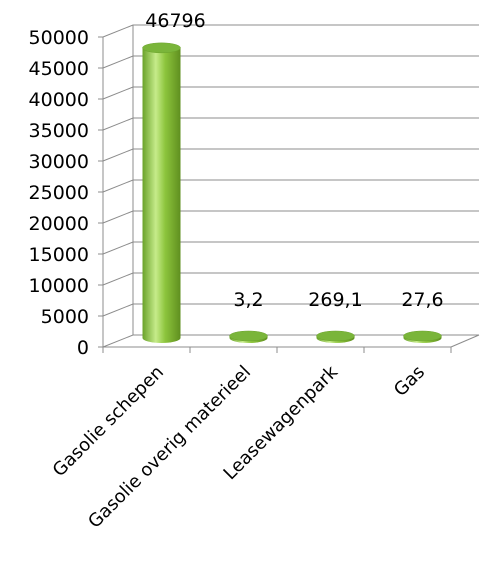 The height and width of the screenshot is (566, 485). I want to click on y-tick-label: 45000, so click(59, 69).